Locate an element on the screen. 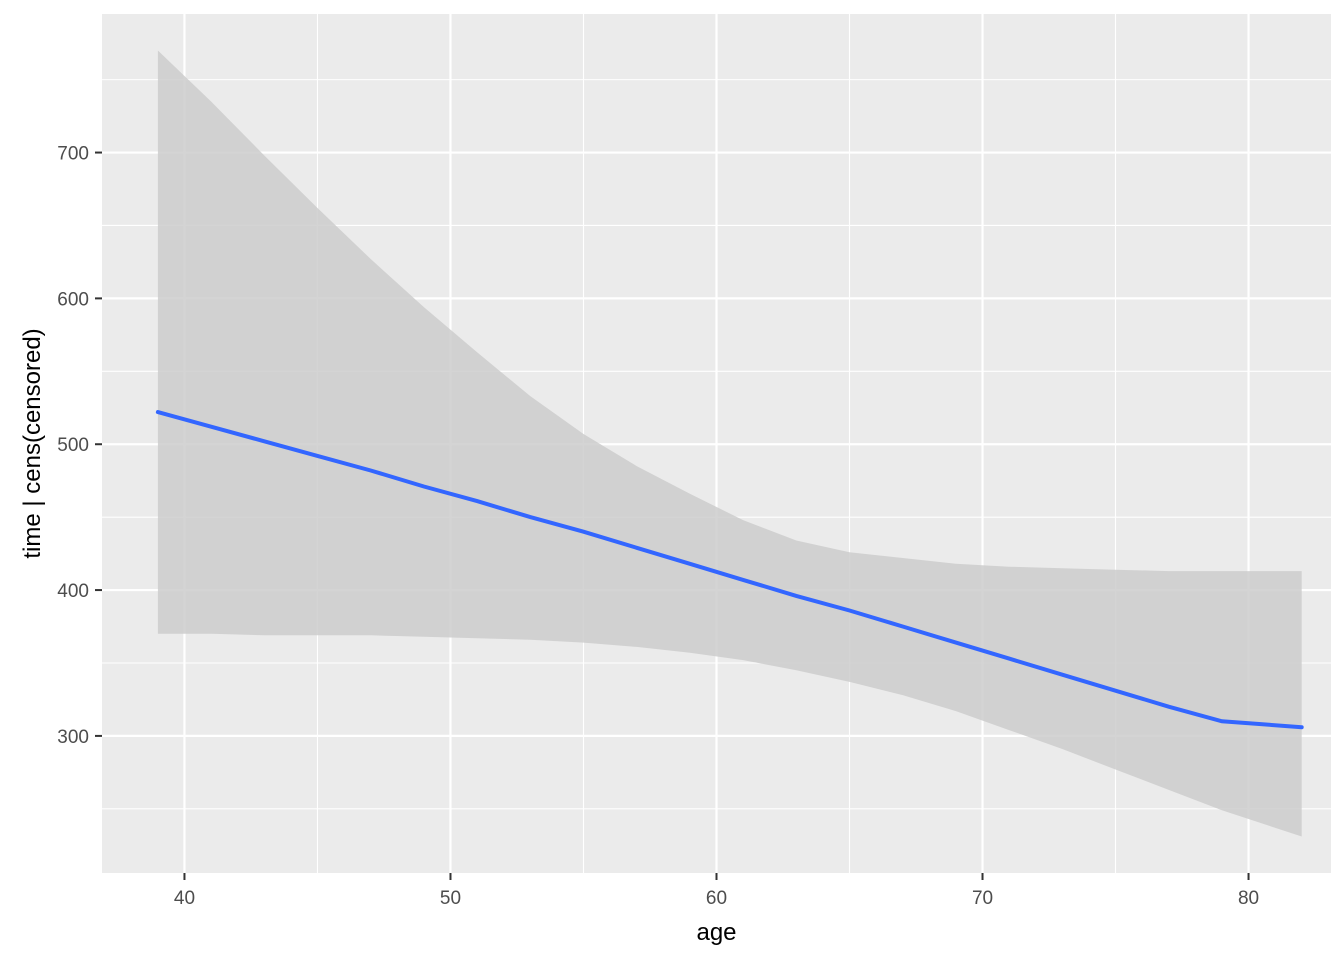 Image resolution: width=1344 pixels, height=960 pixels. x-tick-label: 40 is located at coordinates (184, 898).